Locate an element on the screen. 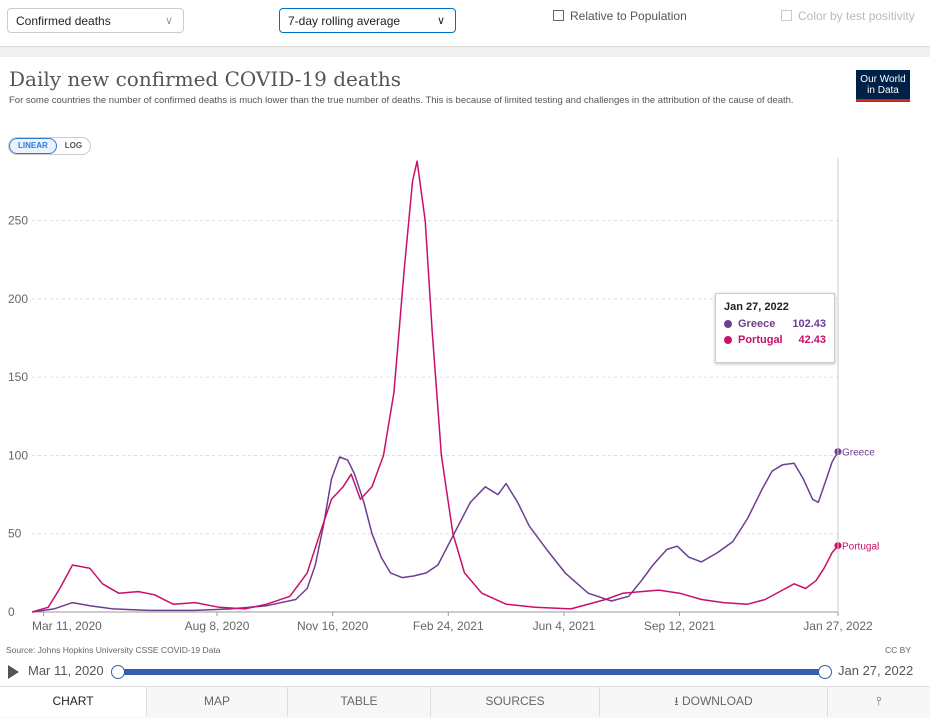 The height and width of the screenshot is (718, 930). tooltip-row-greece: Greece 102.43 is located at coordinates (775, 324).